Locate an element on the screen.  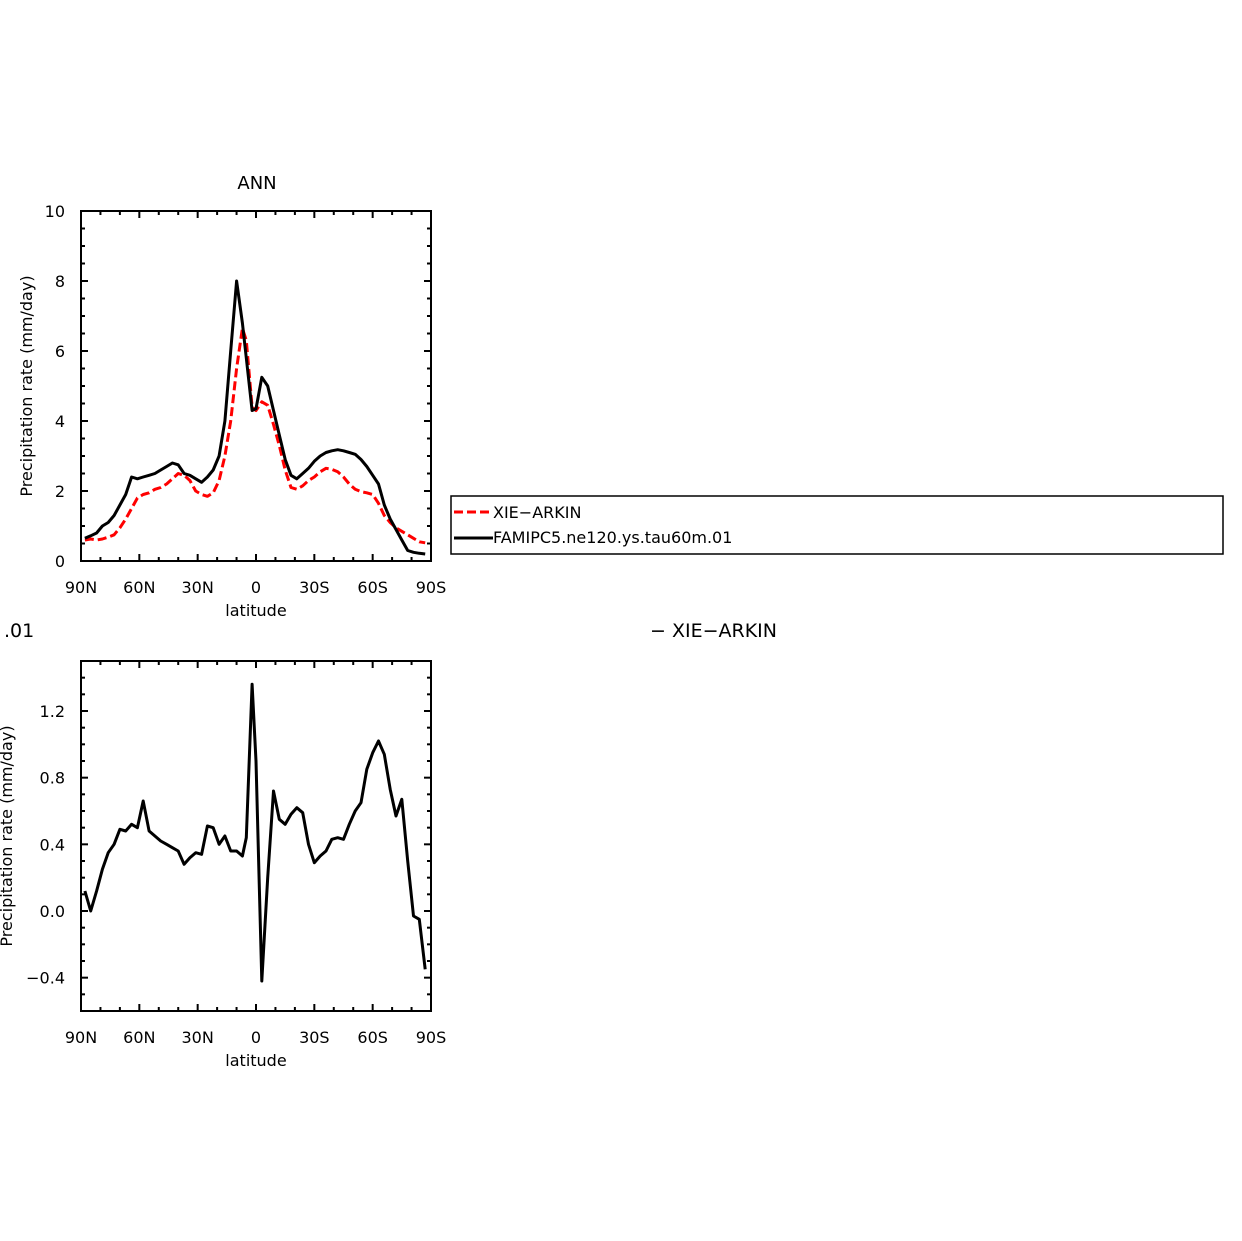
panel-bottom-ylabel: Precipitation rate (mm/day) is located at coordinates (8, 835).